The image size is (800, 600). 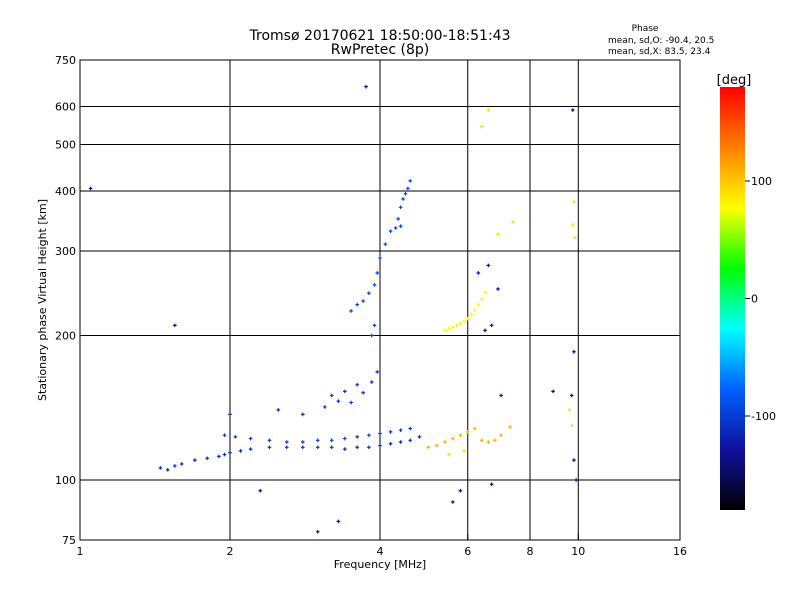 What do you see at coordinates (380, 50) in the screenshot?
I see `chart-subtitle: RwPretec (8p)` at bounding box center [380, 50].